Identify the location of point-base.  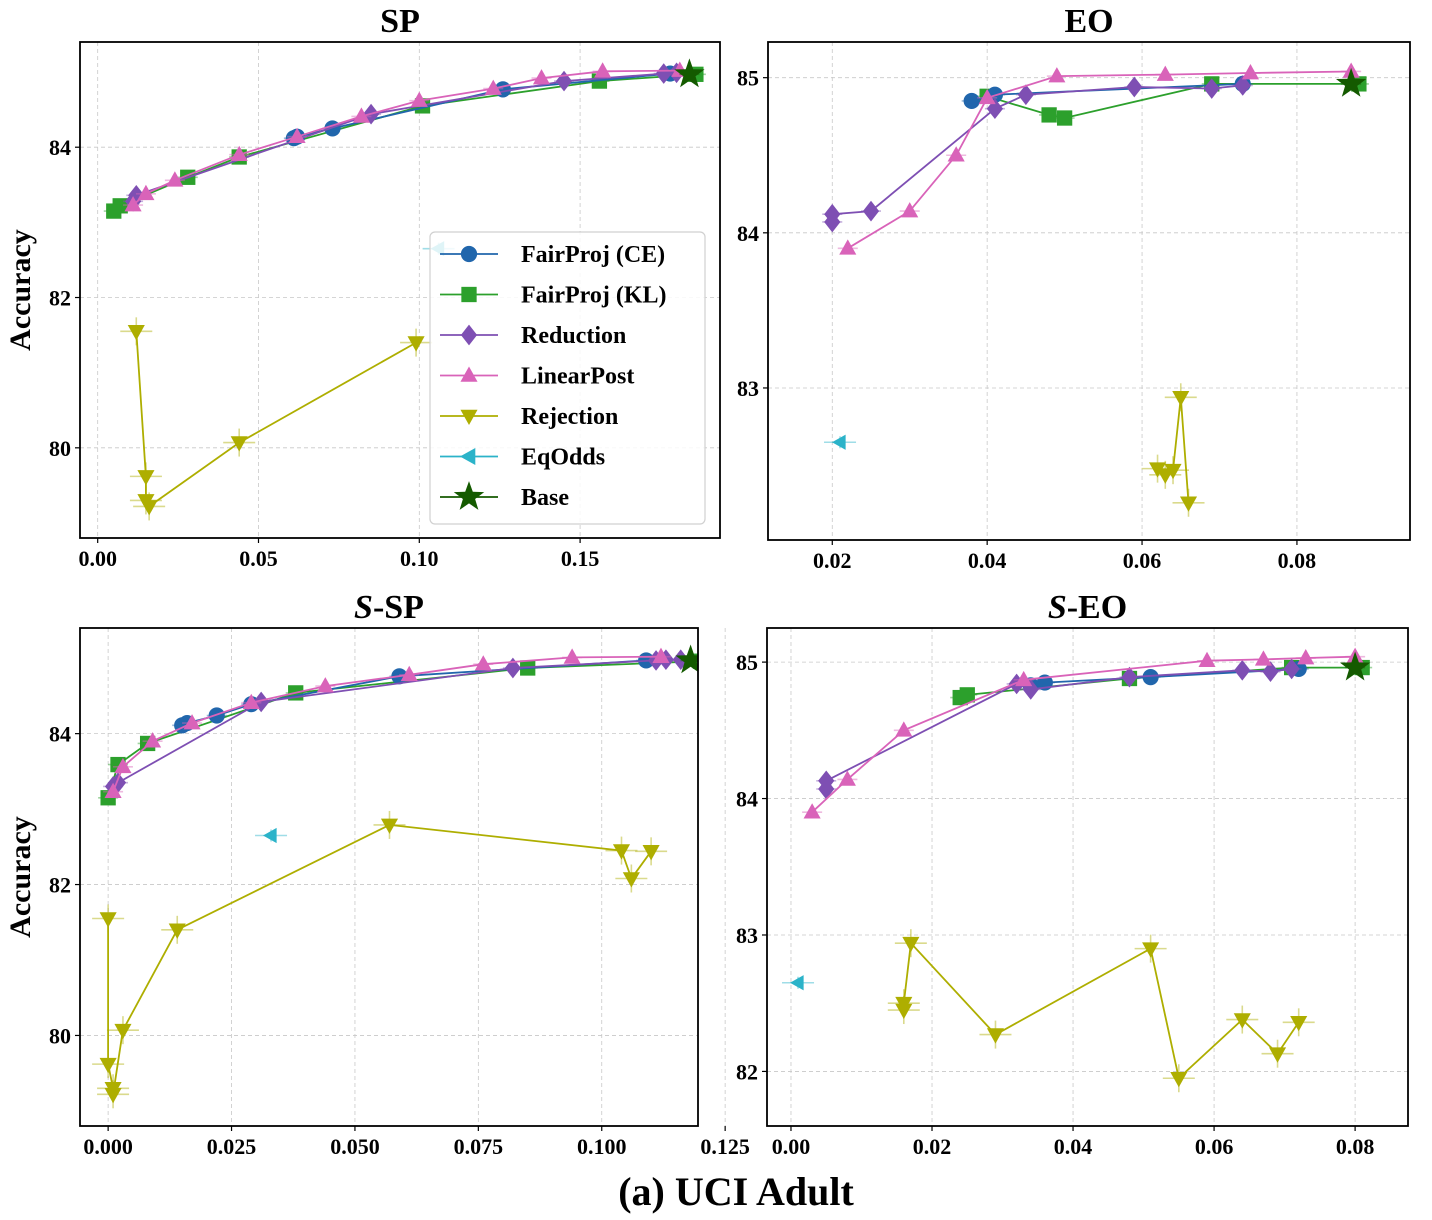
(686, 659).